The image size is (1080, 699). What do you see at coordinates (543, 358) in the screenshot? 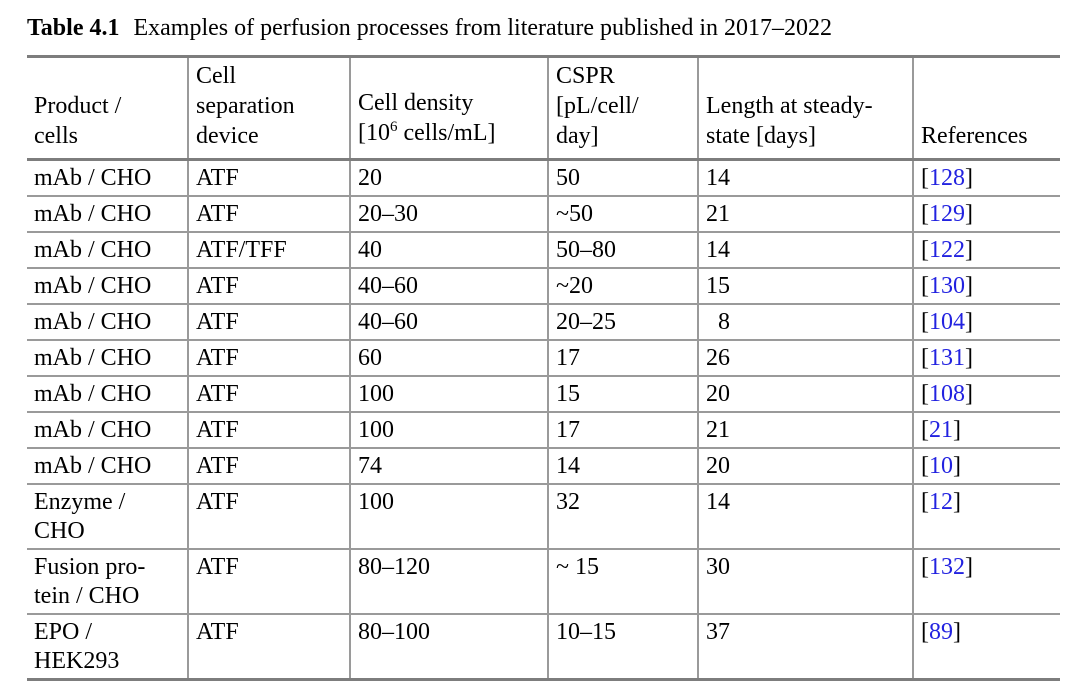
I see `table-row: mAb / CHO ATF 60 17 26 [131]` at bounding box center [543, 358].